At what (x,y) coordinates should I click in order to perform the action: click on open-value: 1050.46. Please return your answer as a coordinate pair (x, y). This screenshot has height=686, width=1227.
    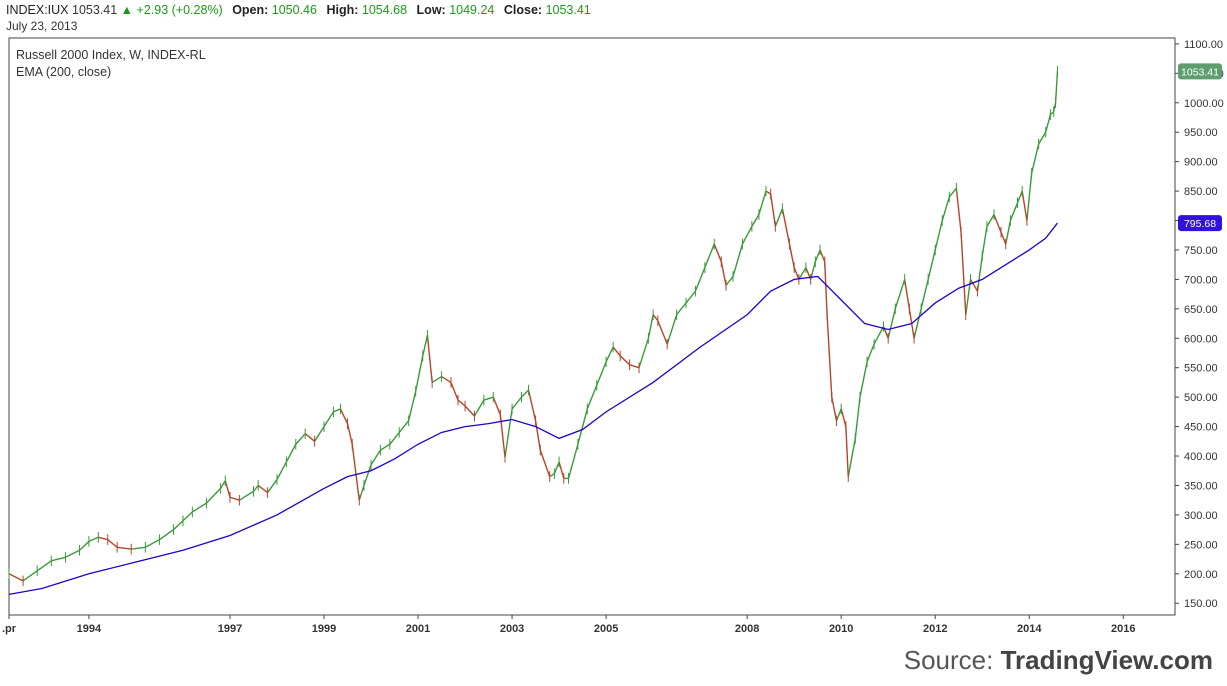
    Looking at the image, I should click on (294, 10).